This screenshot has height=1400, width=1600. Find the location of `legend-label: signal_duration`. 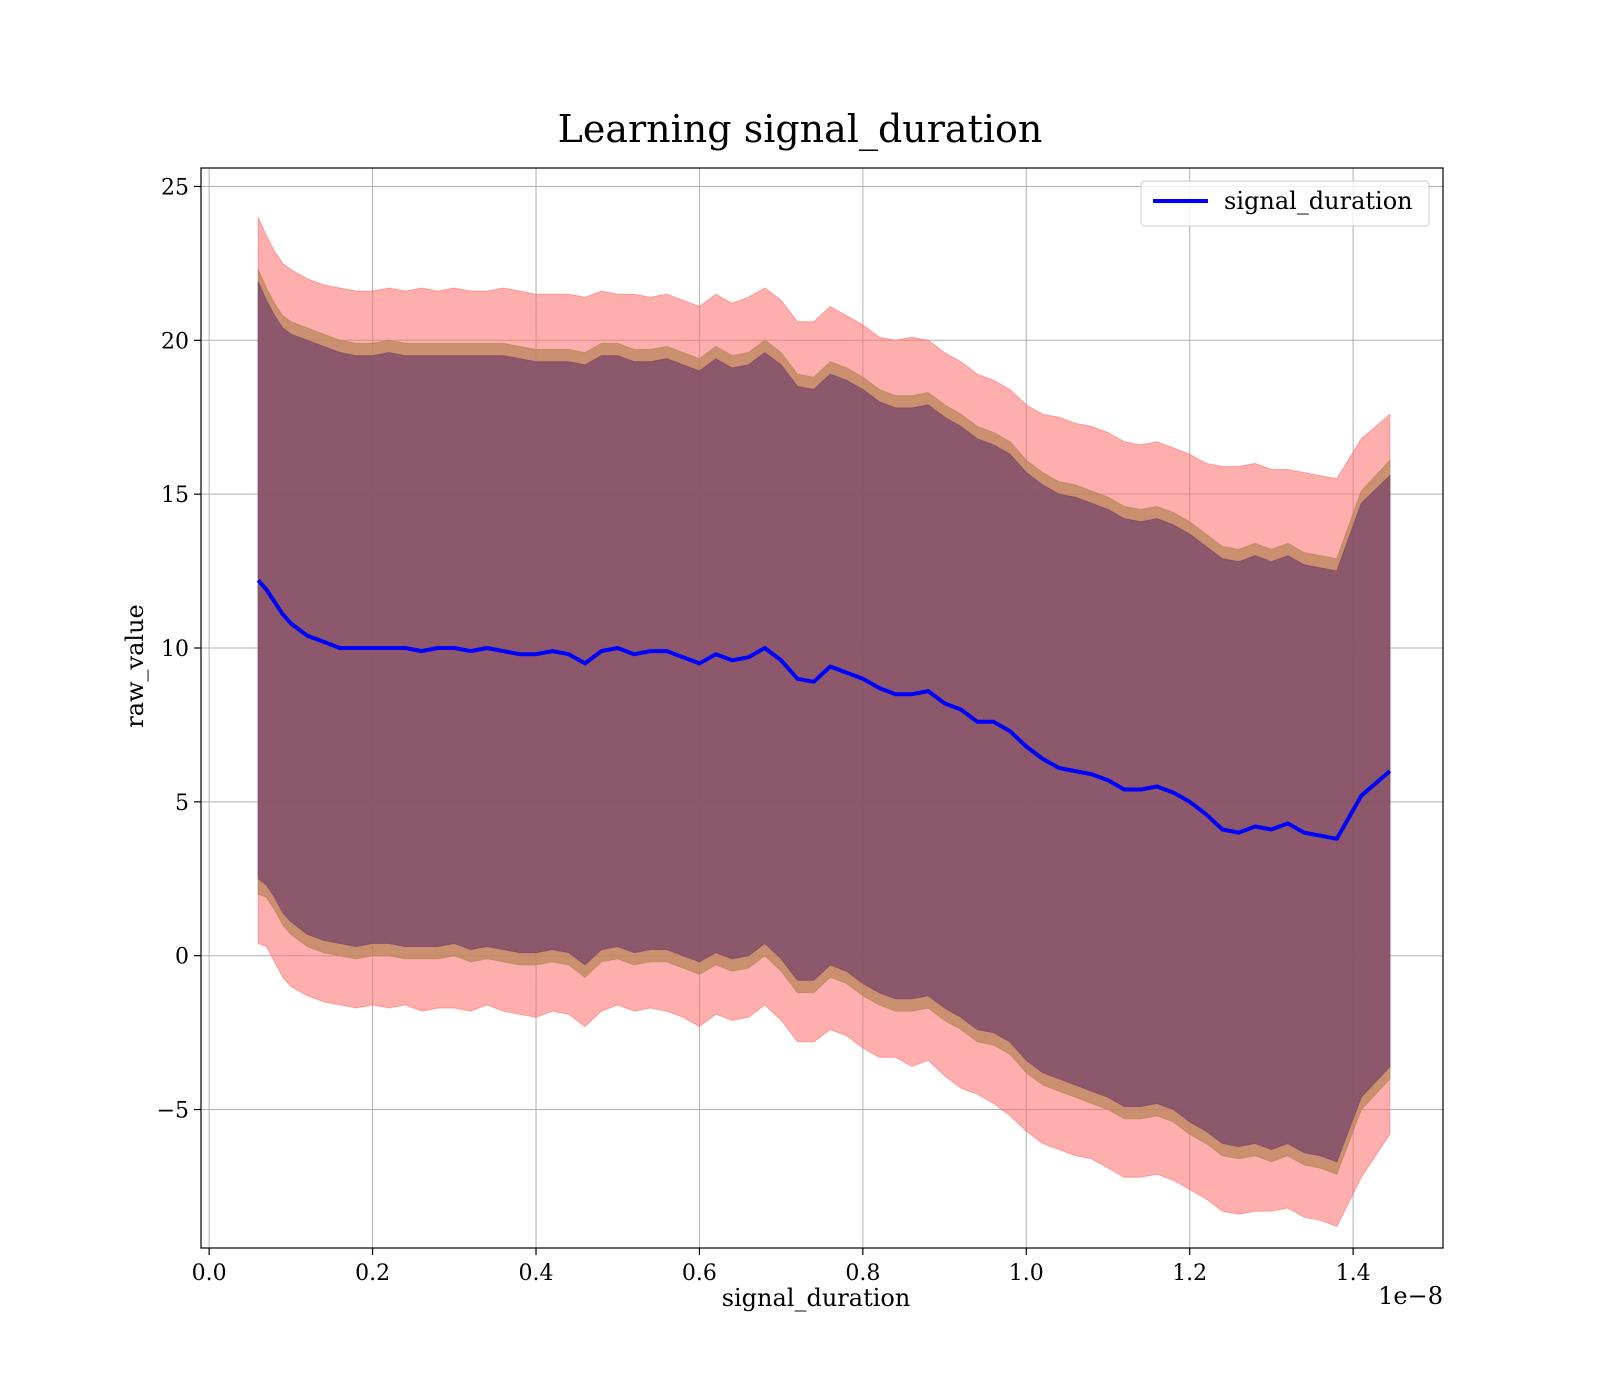

legend-label: signal_duration is located at coordinates (1318, 201).